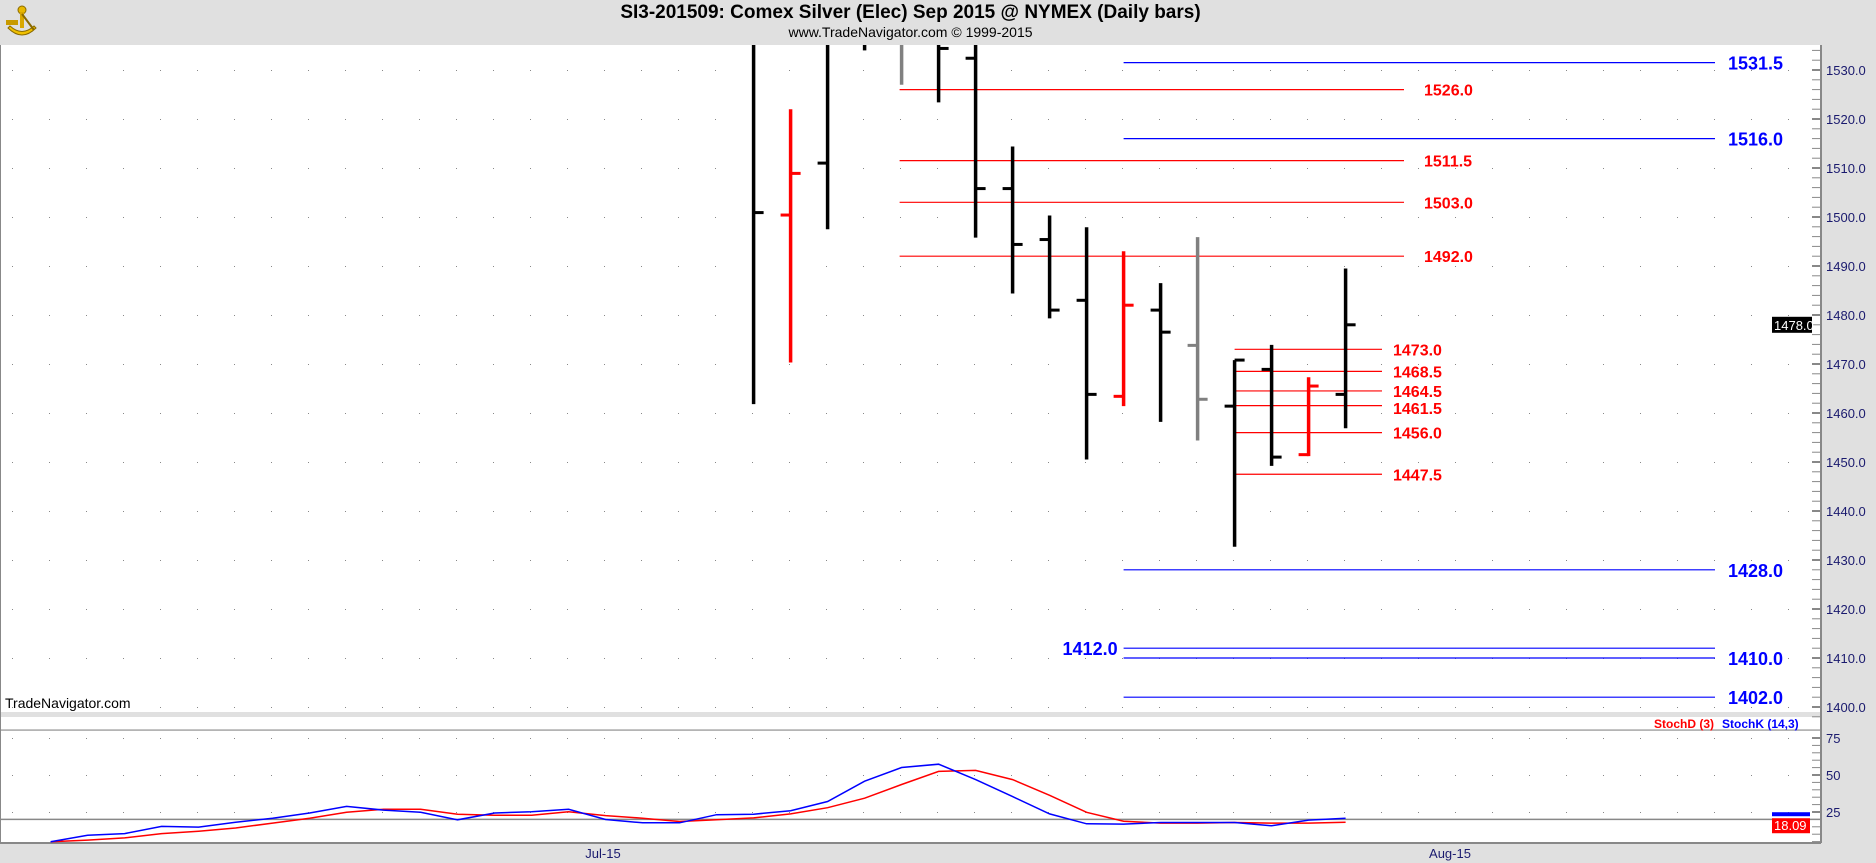  I want to click on level-label-red: 1503.0, so click(1448, 203).